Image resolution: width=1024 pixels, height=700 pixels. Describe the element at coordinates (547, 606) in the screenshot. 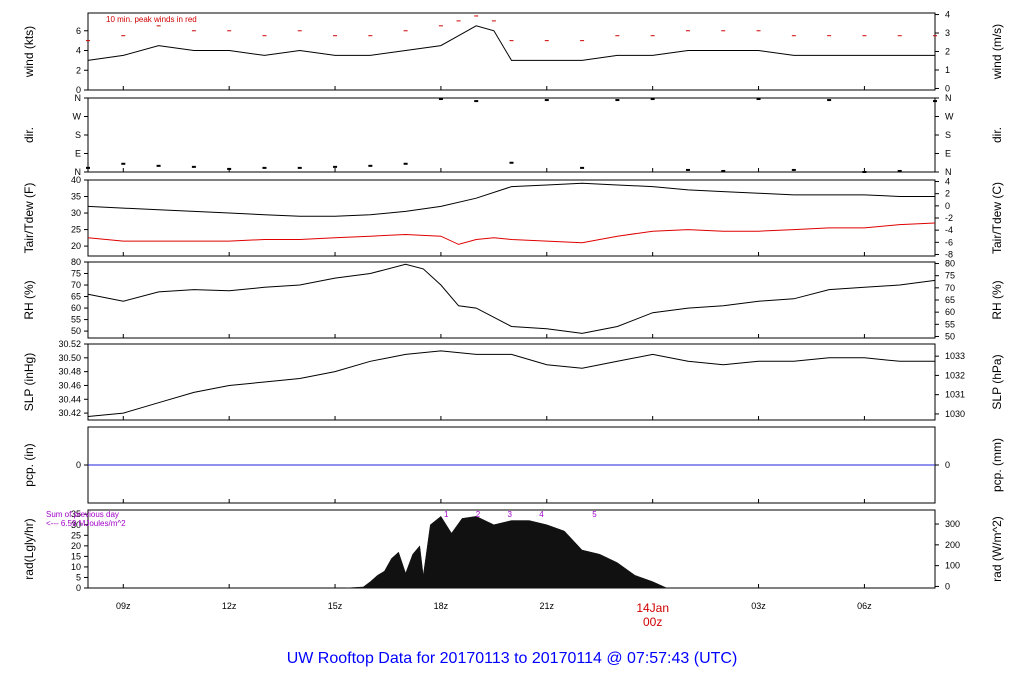

I see `x-tick-label: 21z` at that location.